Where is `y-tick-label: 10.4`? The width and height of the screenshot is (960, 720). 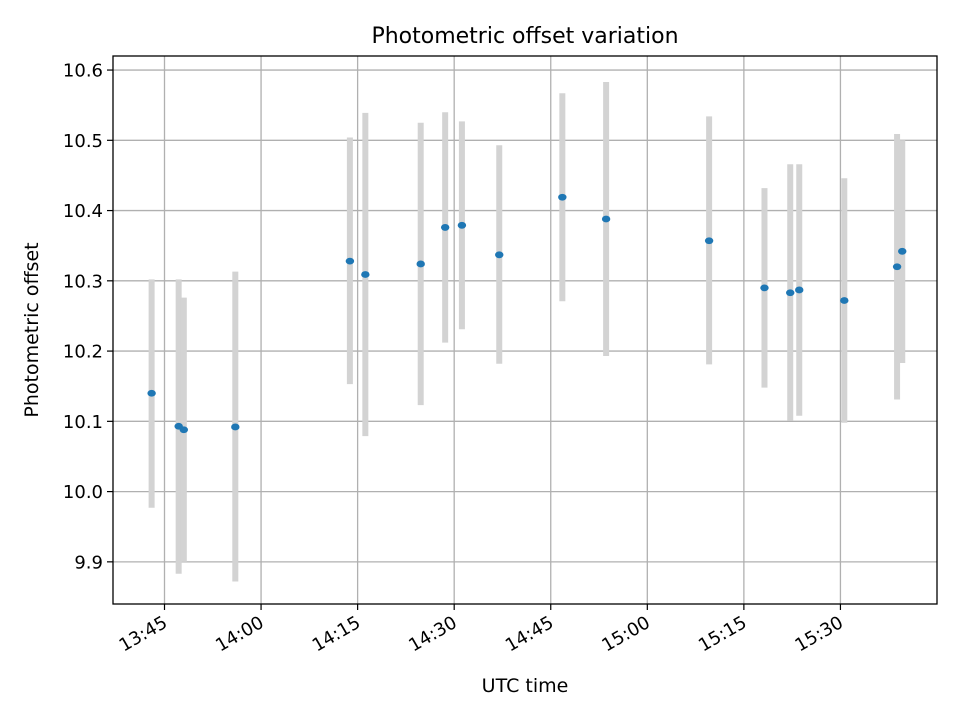
y-tick-label: 10.4 is located at coordinates (83, 211).